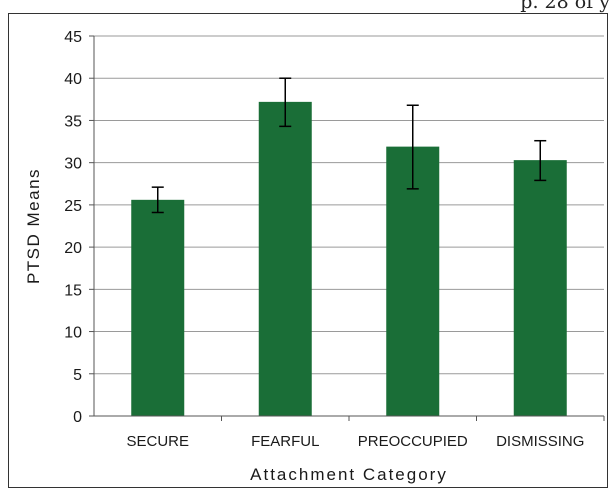 The width and height of the screenshot is (616, 490). What do you see at coordinates (73, 37) in the screenshot?
I see `y-tick-label-45: 45` at bounding box center [73, 37].